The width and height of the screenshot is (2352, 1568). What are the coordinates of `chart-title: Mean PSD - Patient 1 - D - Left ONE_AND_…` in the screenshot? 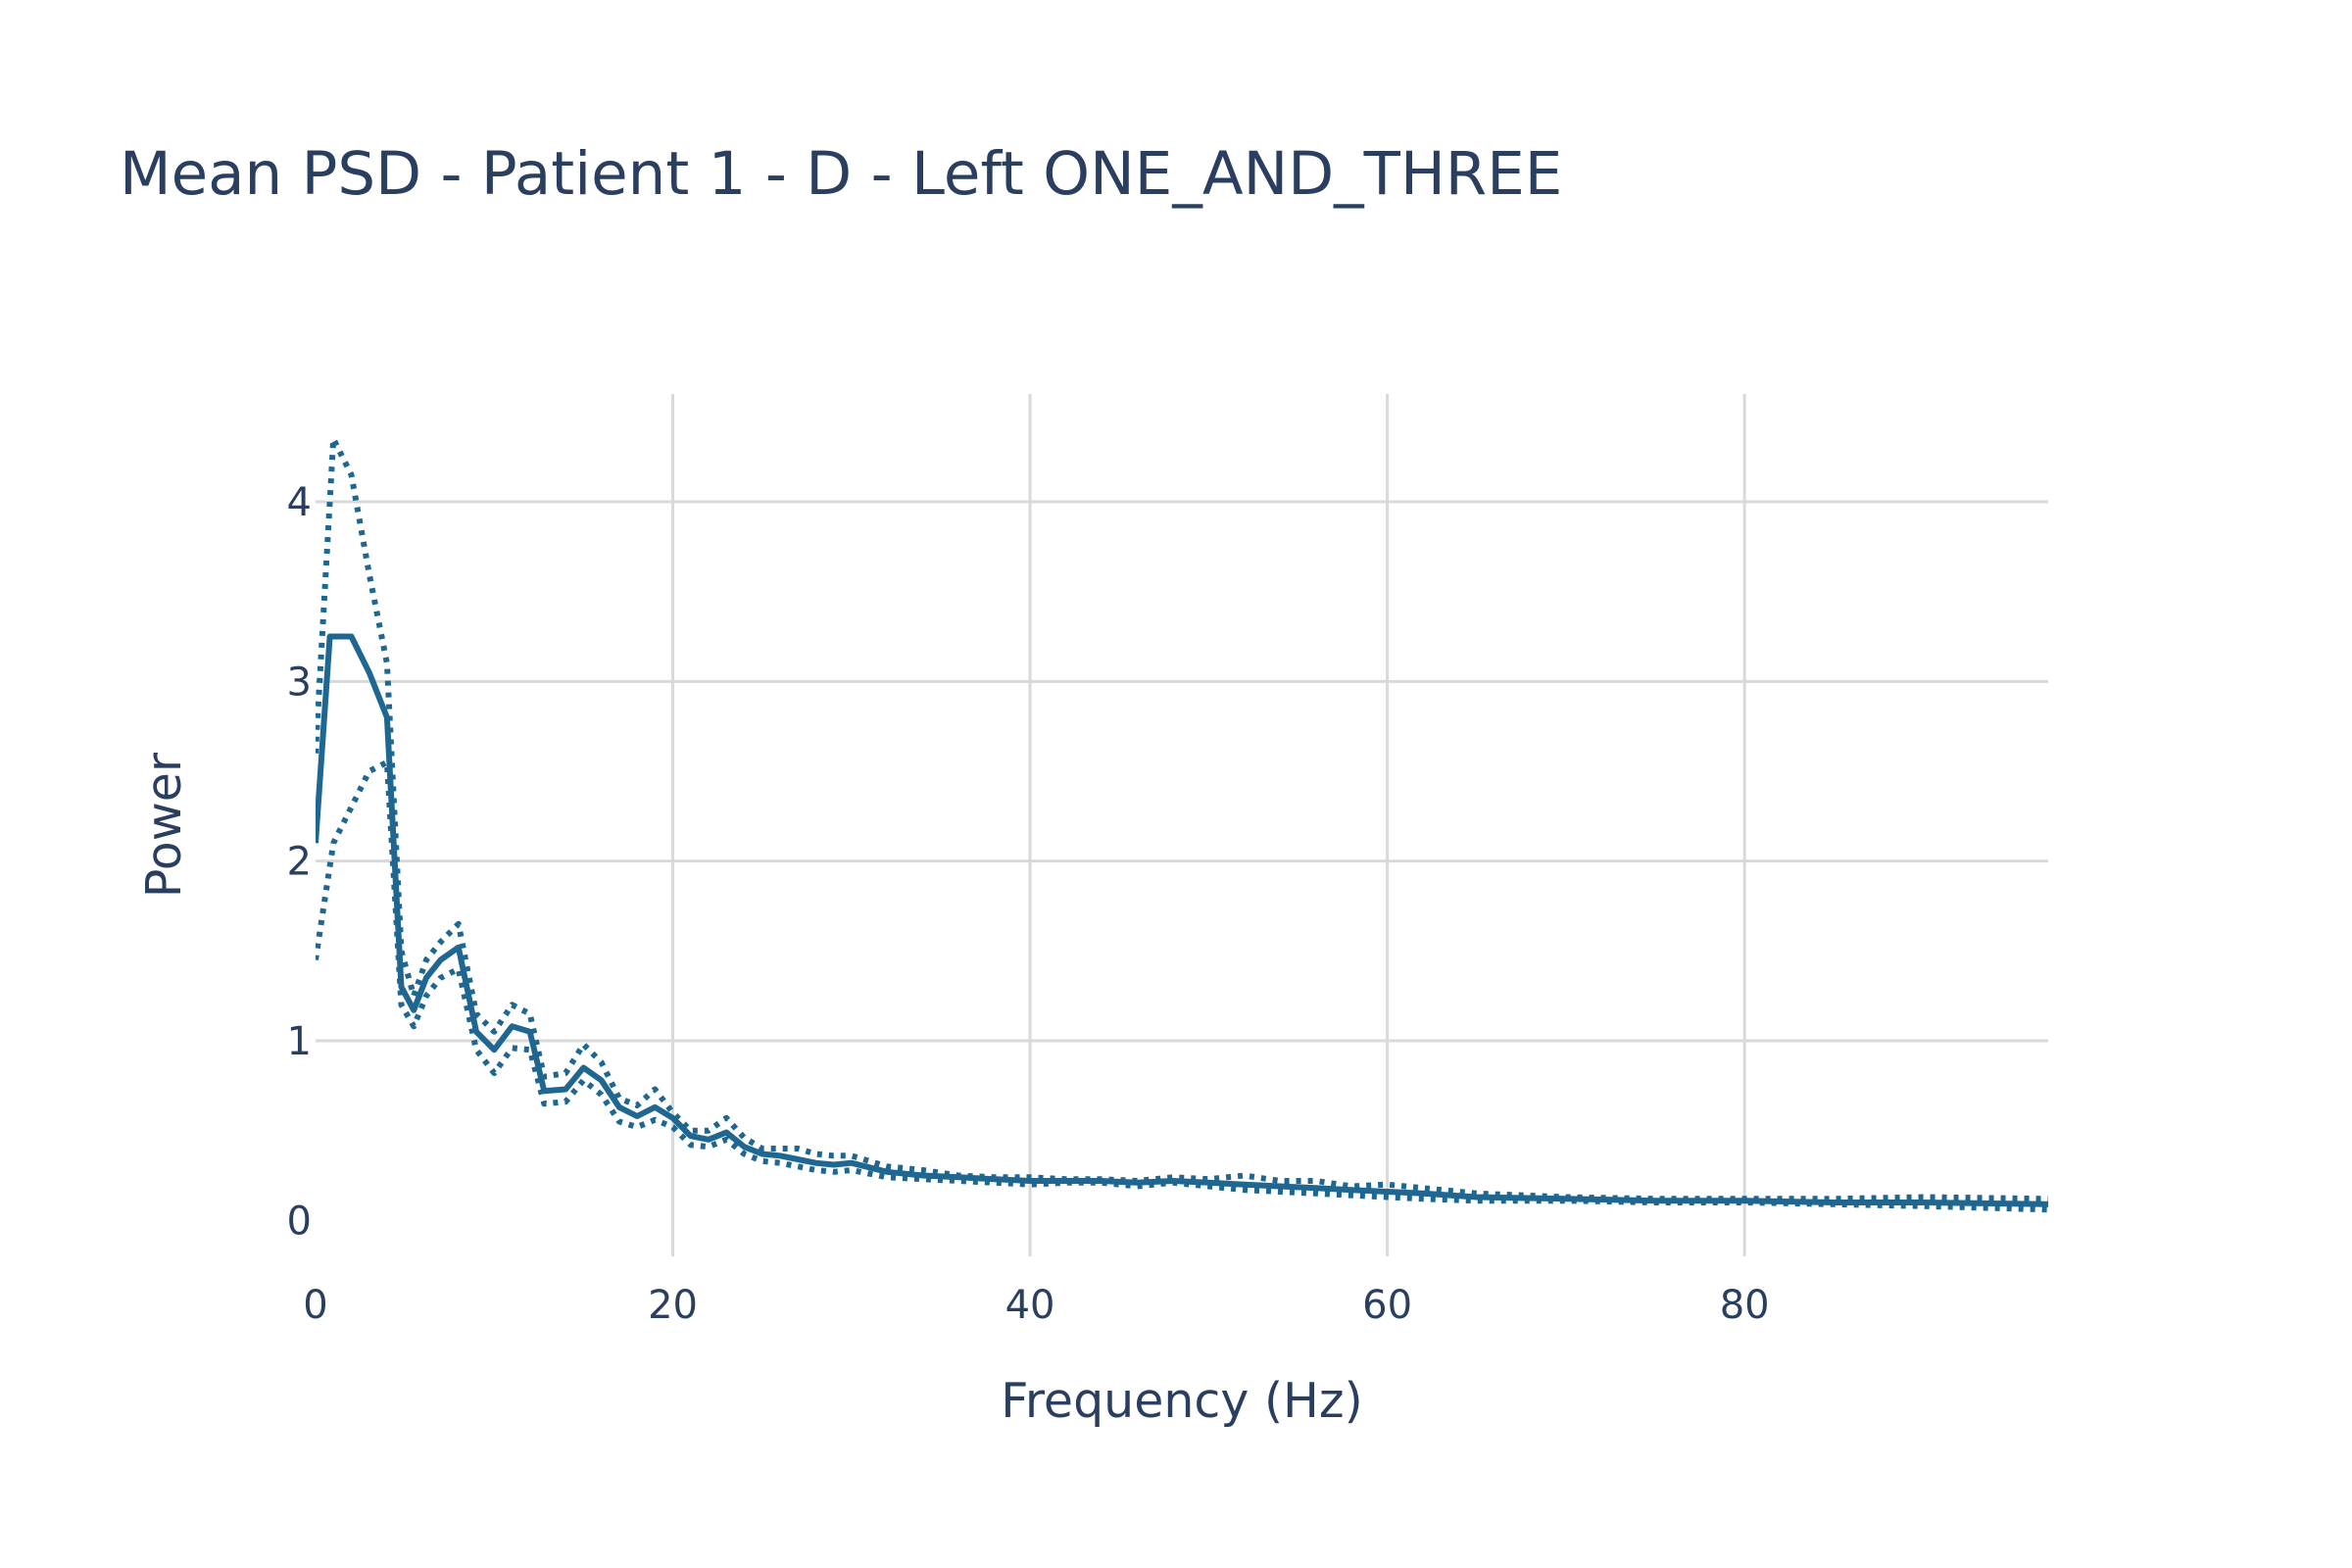 It's located at (841, 174).